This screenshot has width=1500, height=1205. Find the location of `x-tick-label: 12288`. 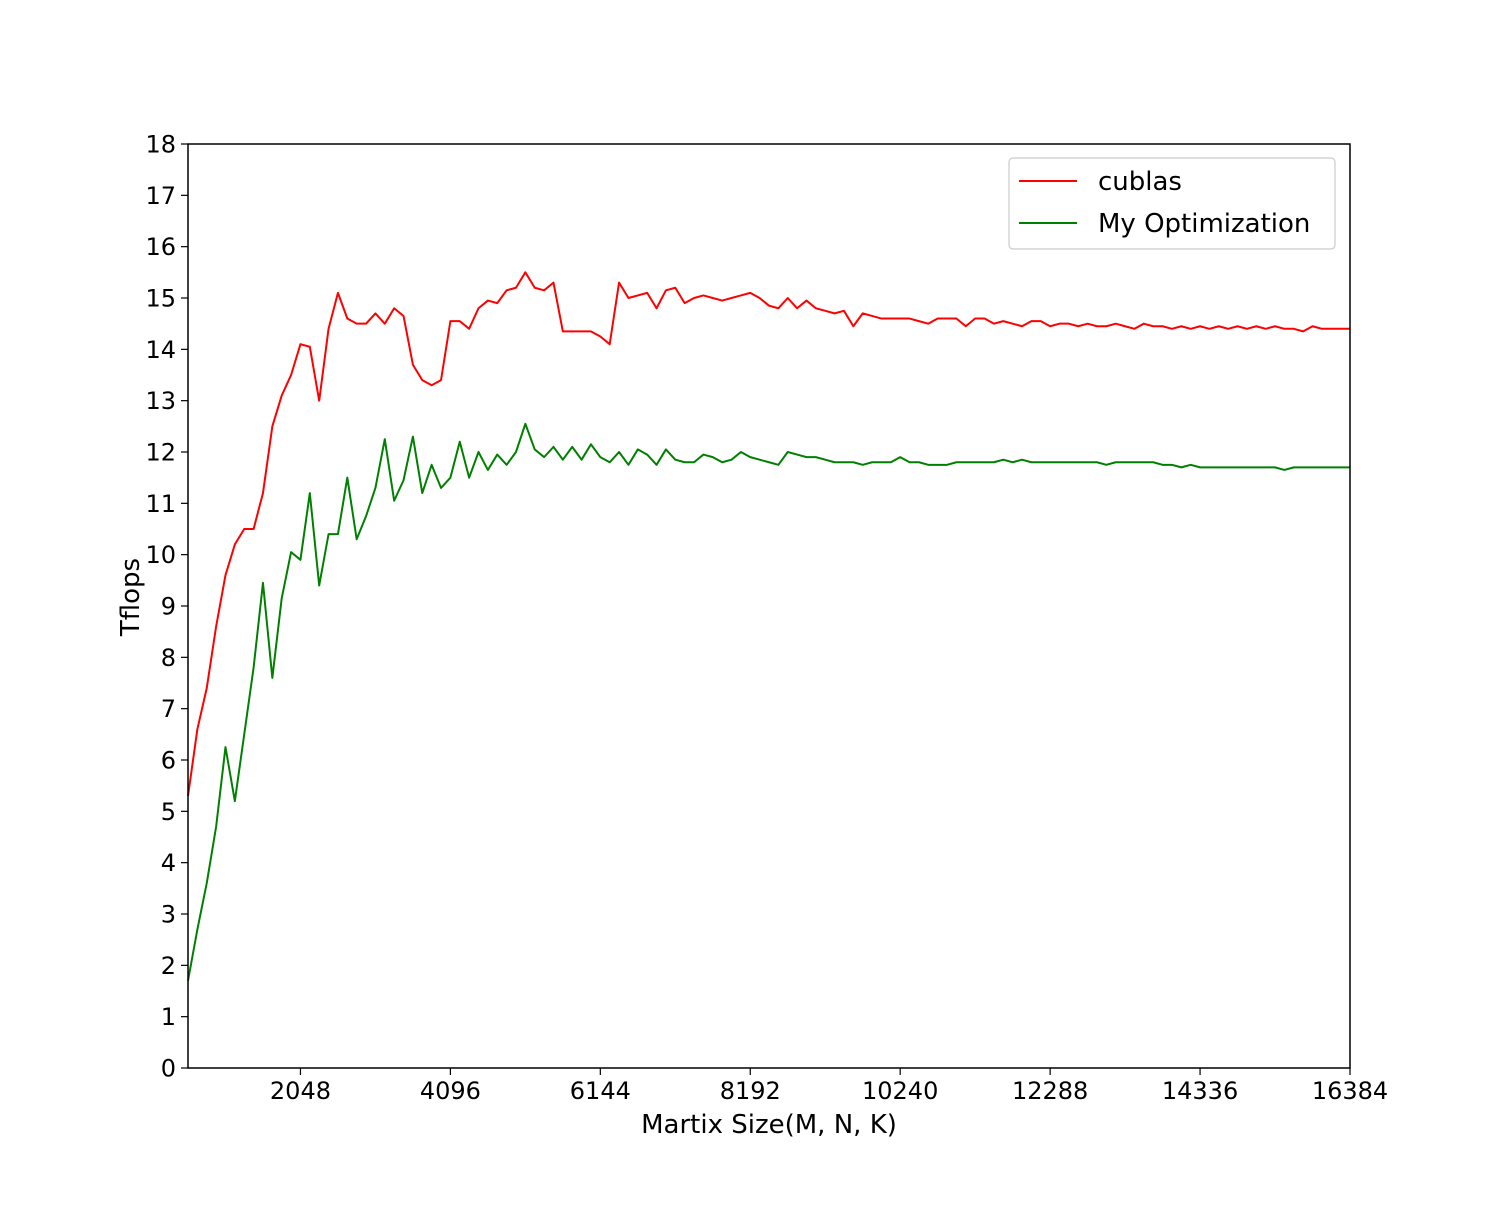

x-tick-label: 12288 is located at coordinates (1050, 1091).